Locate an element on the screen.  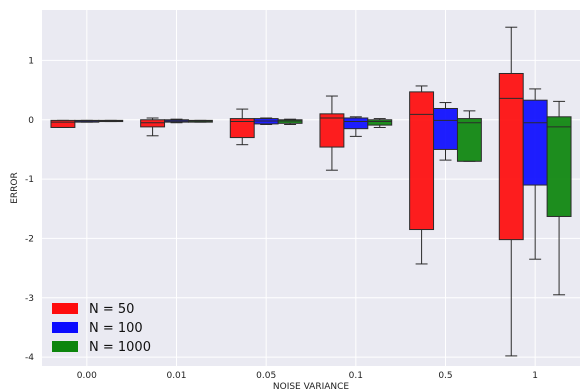
y-tick-label: -3 is located at coordinates (29, 299).